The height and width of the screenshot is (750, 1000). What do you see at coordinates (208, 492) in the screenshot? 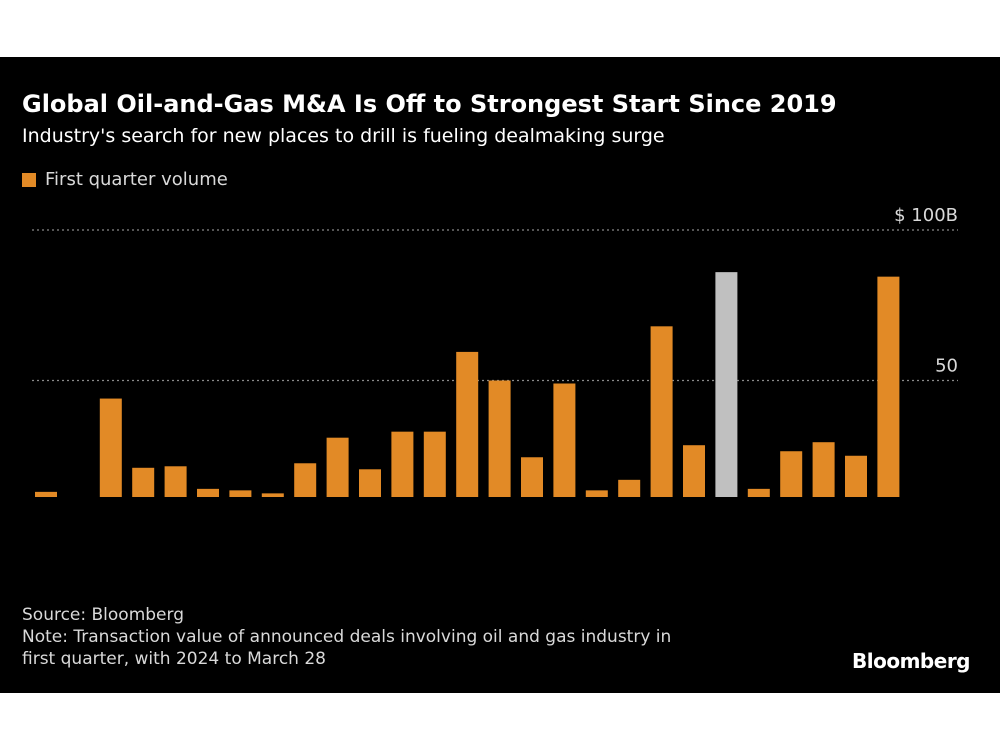
I see `bar-2003` at bounding box center [208, 492].